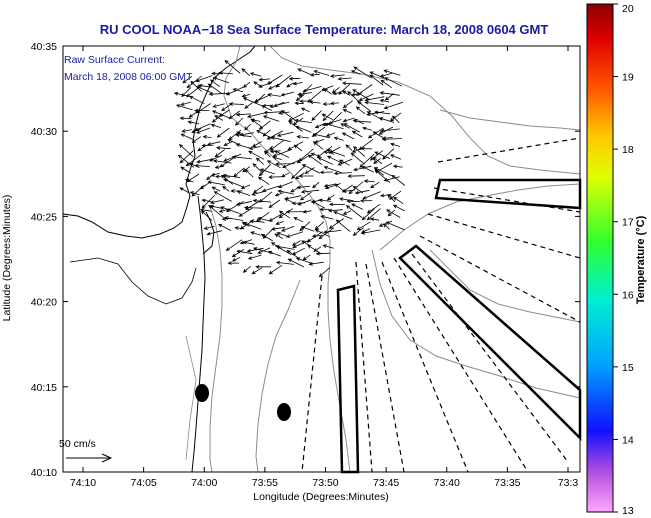 This screenshot has height=518, width=651. What do you see at coordinates (628, 295) in the screenshot?
I see `colorbar-tick-label: 16` at bounding box center [628, 295].